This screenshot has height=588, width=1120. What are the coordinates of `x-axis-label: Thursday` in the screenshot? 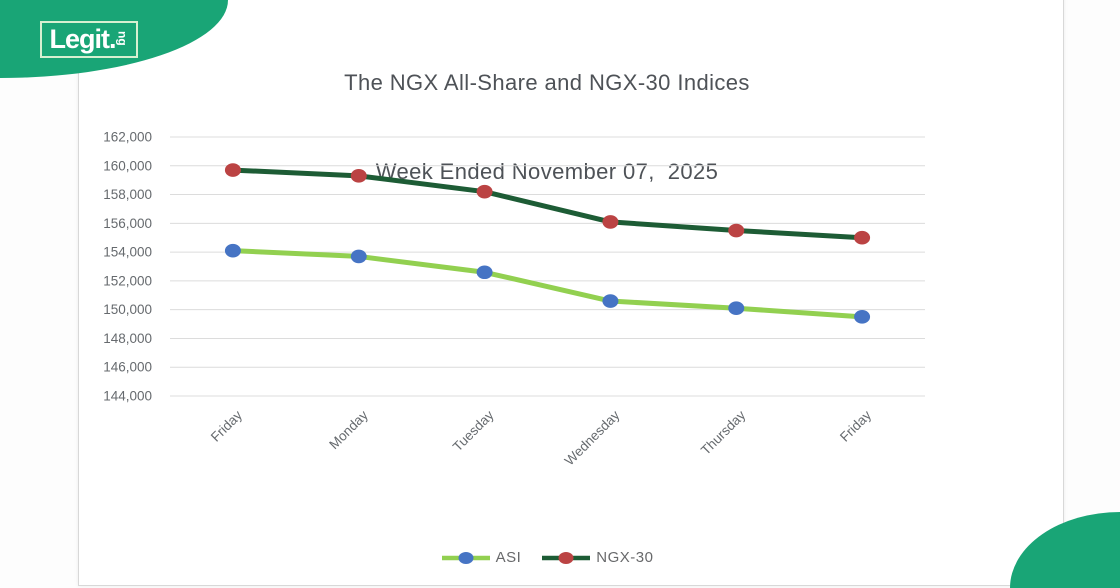 It's located at (723, 432).